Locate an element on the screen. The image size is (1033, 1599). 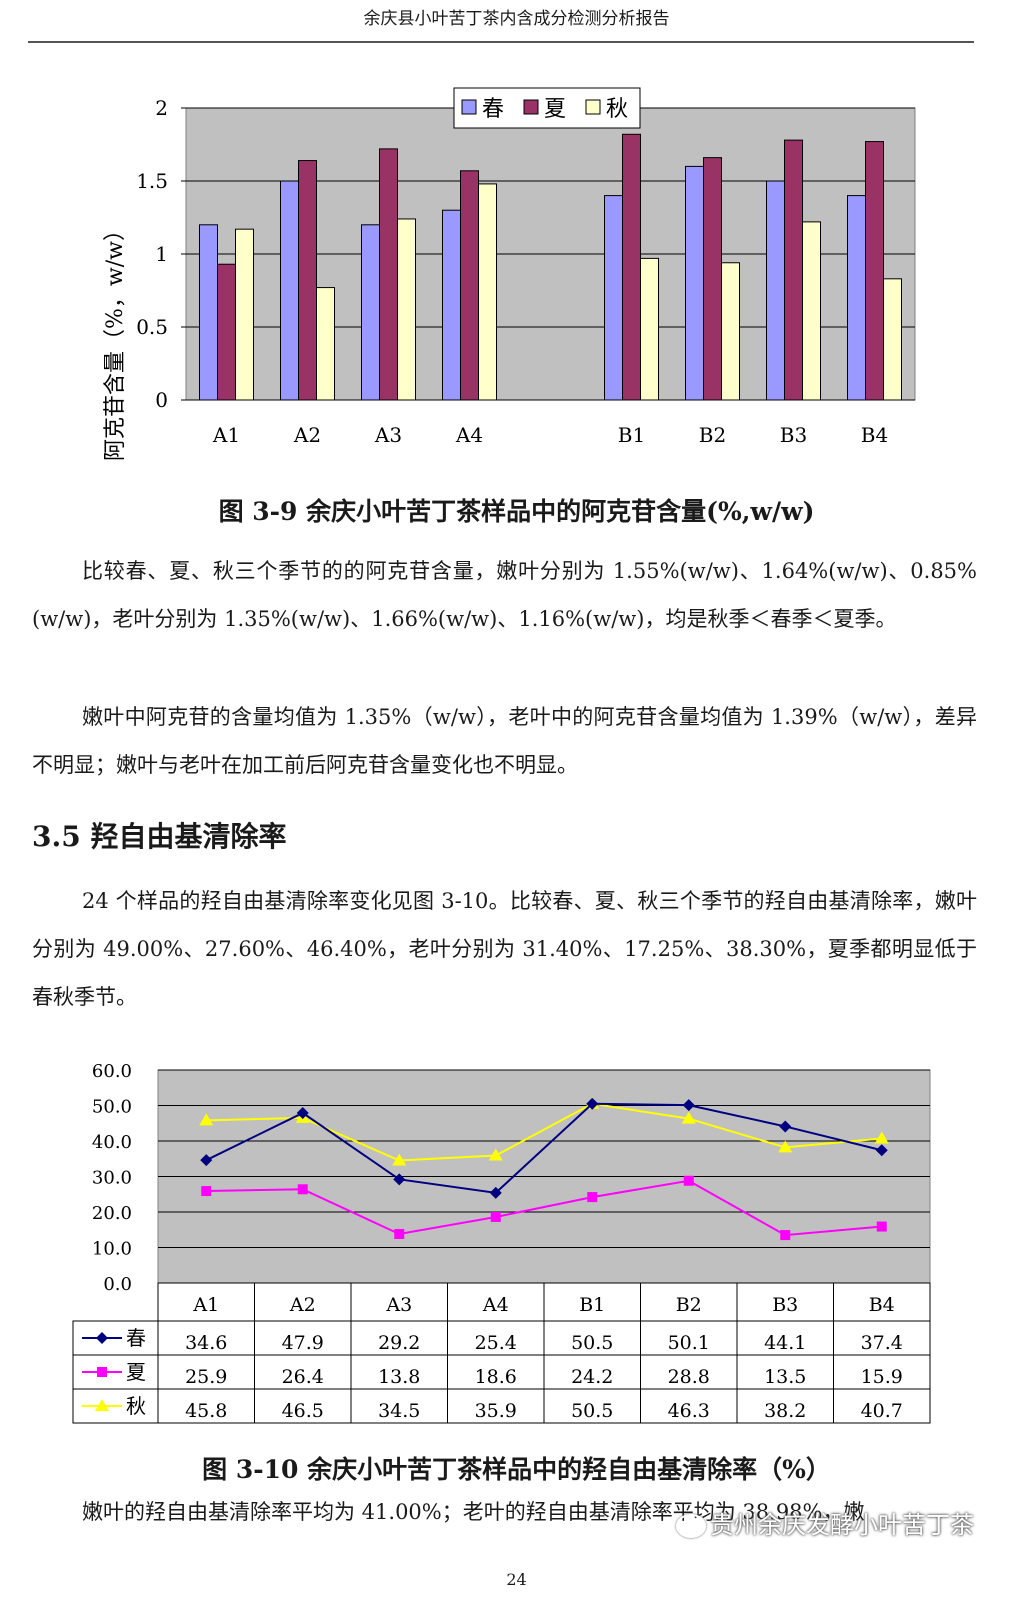
table-value-春: 50.5 is located at coordinates (592, 1343).